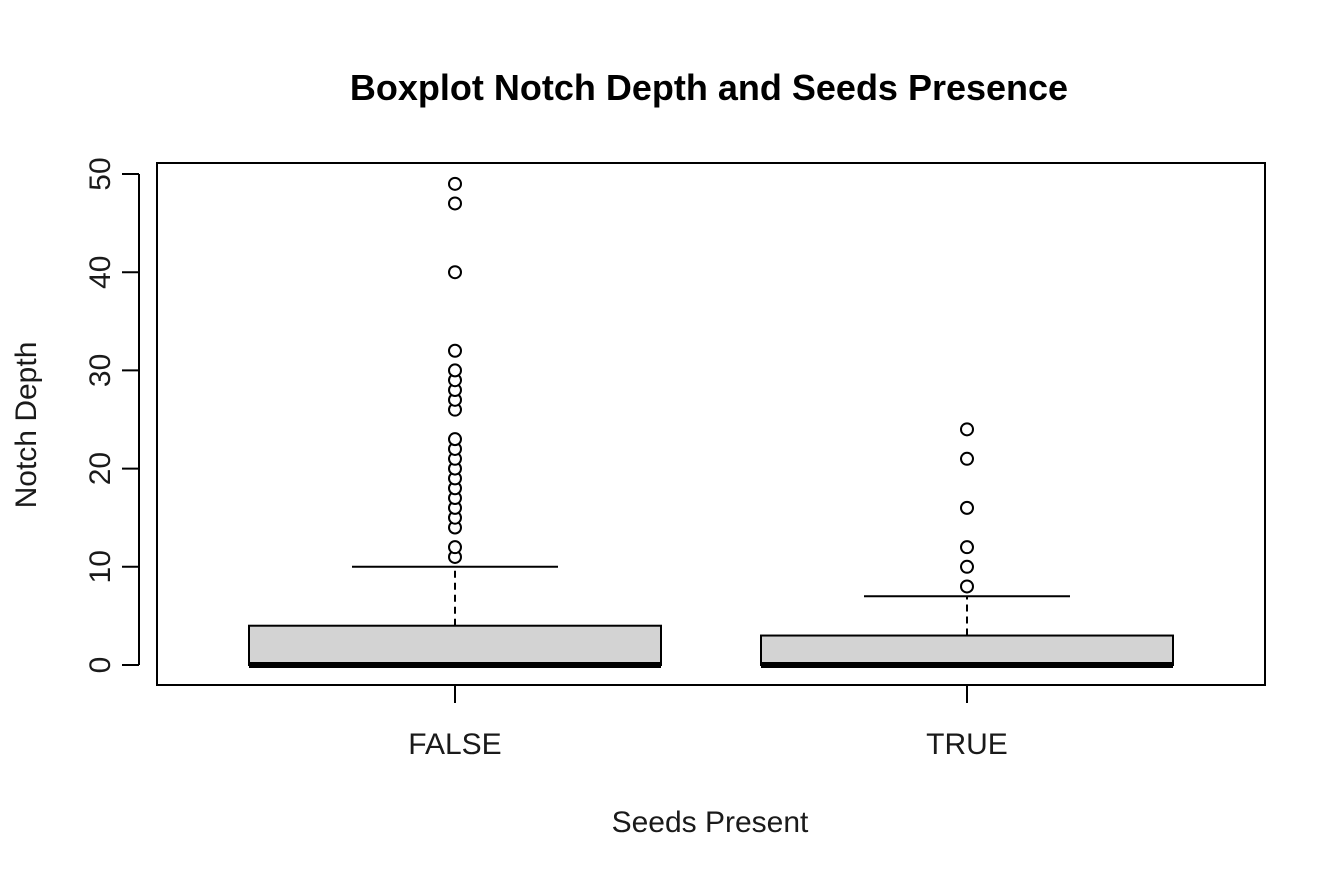 Image resolution: width=1342 pixels, height=877 pixels. I want to click on x-tick-label: FALSE, so click(454, 744).